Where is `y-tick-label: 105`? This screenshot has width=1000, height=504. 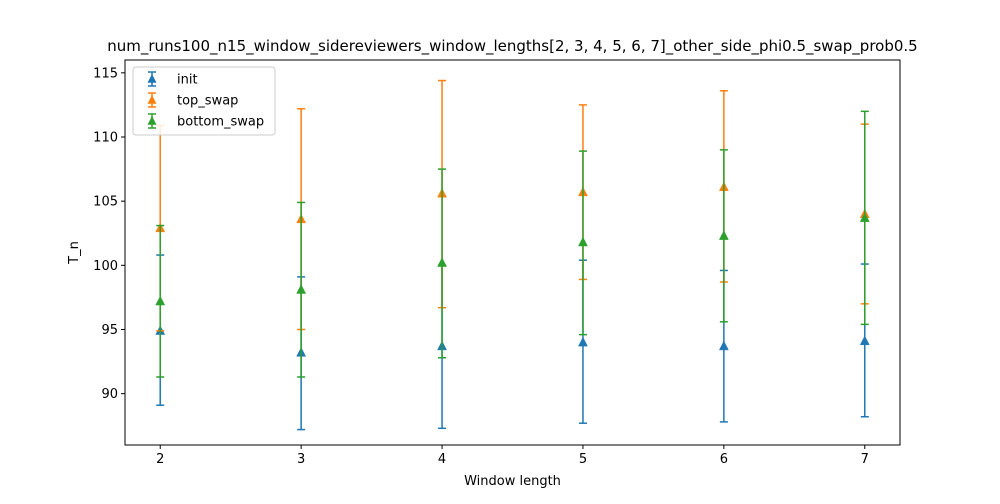 y-tick-label: 105 is located at coordinates (105, 202).